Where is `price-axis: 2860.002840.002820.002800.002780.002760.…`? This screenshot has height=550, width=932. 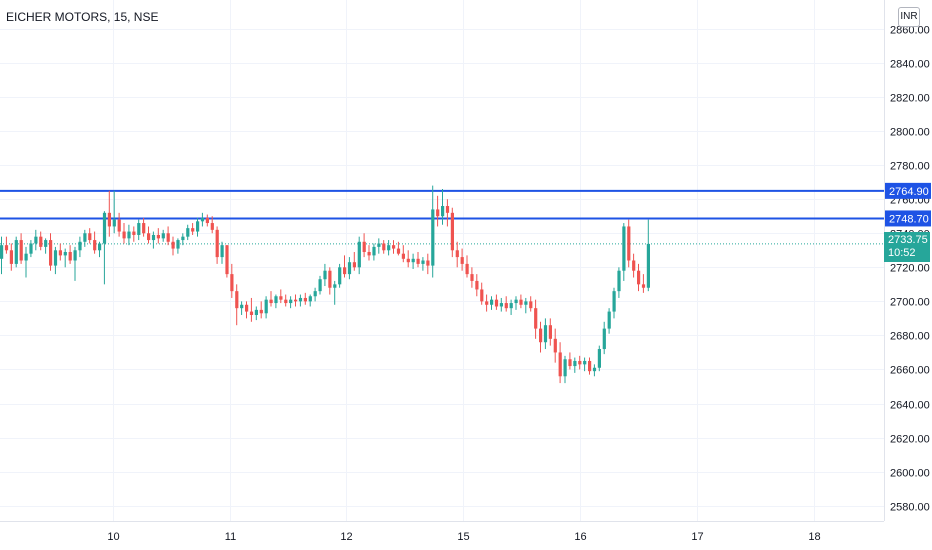 price-axis: 2860.002840.002820.002800.002780.002760.… is located at coordinates (910, 269).